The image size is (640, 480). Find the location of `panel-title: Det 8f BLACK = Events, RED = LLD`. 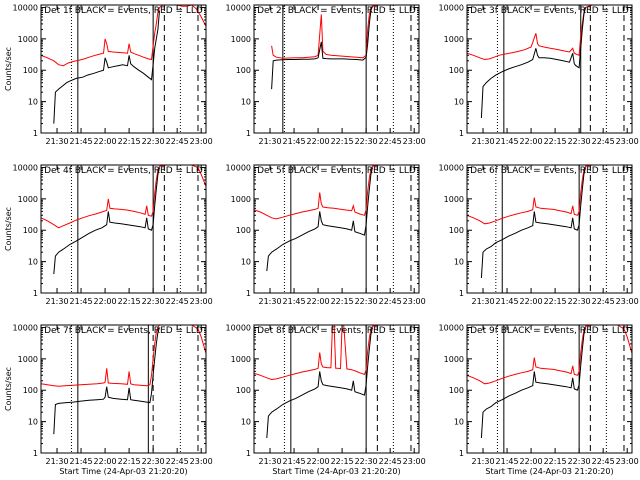

panel-title: Det 8f BLACK = Events, RED = LLD is located at coordinates (336, 331).